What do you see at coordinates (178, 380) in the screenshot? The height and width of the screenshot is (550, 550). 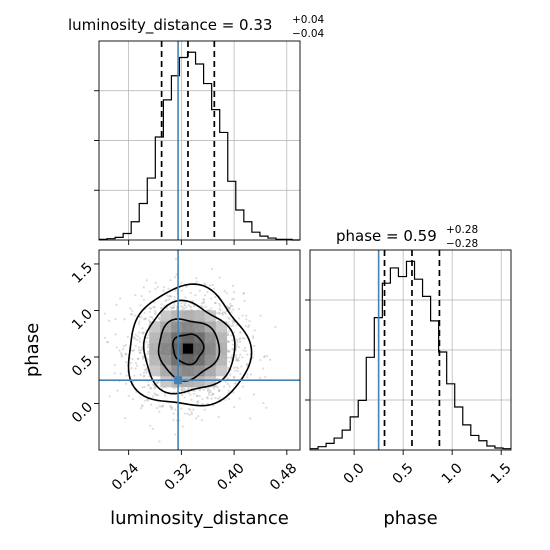 I see `truth-marker` at bounding box center [178, 380].